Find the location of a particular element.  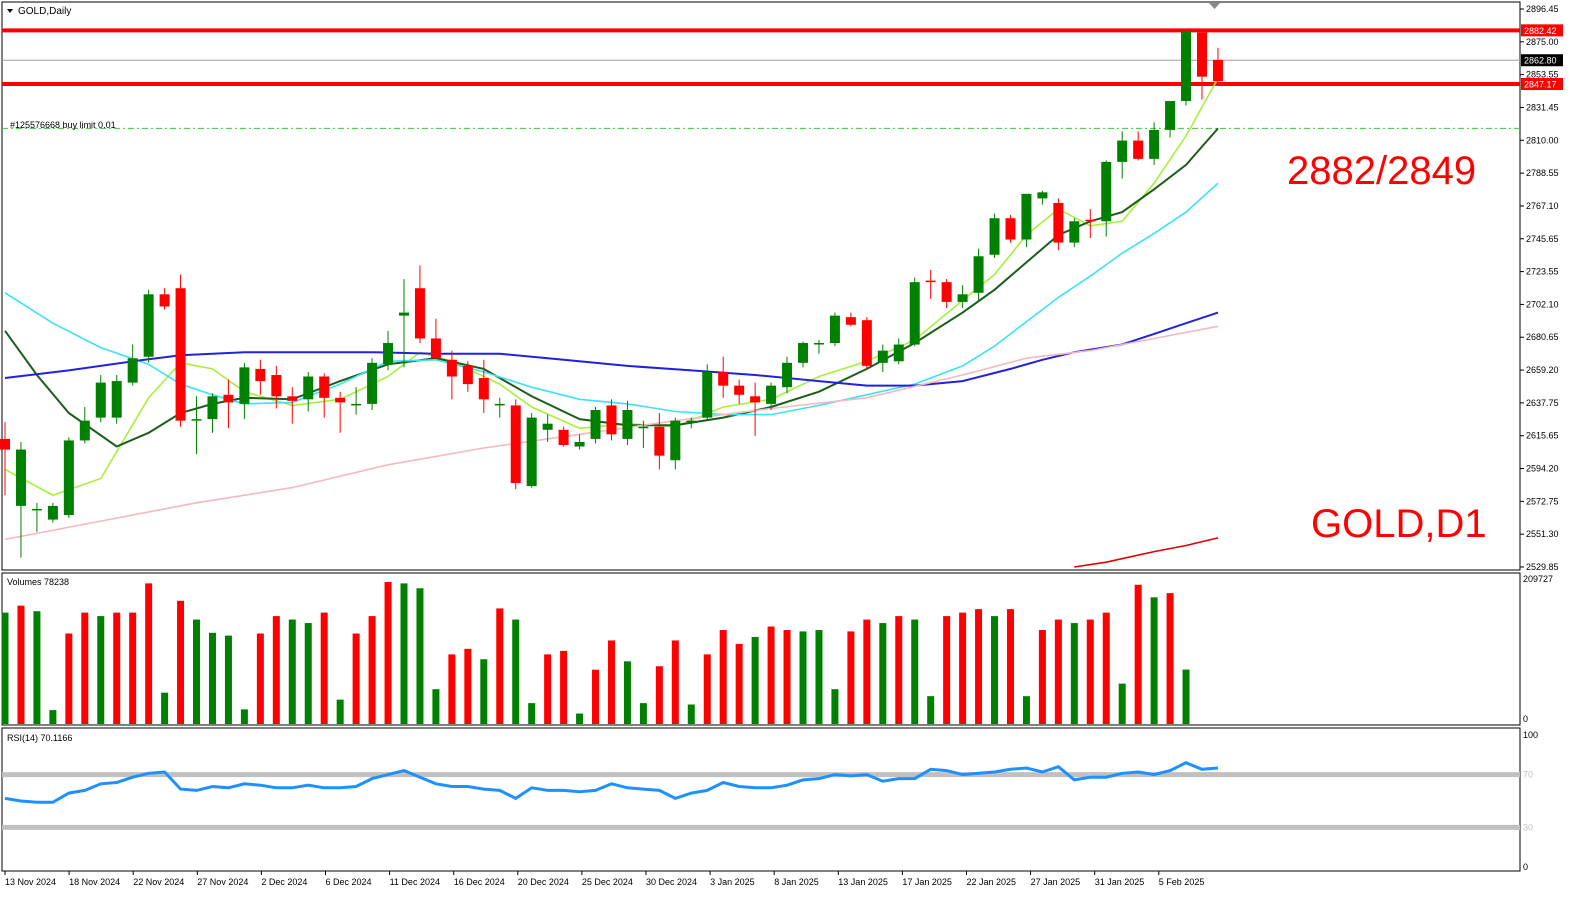

price-tick-label: 2723.55 is located at coordinates (1542, 272).